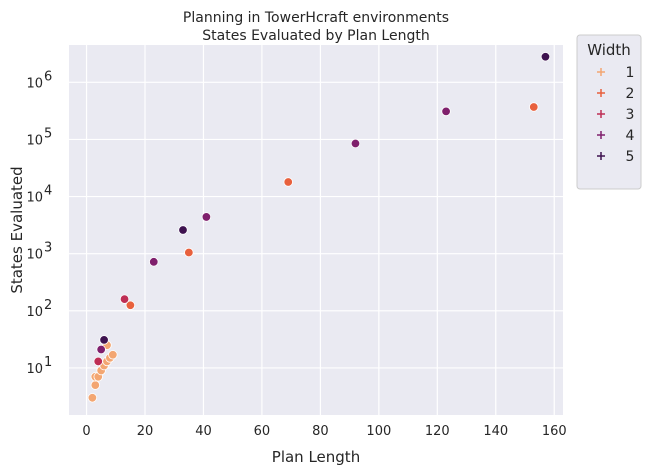  I want to click on y-tick-exponent: 3, so click(48, 248).